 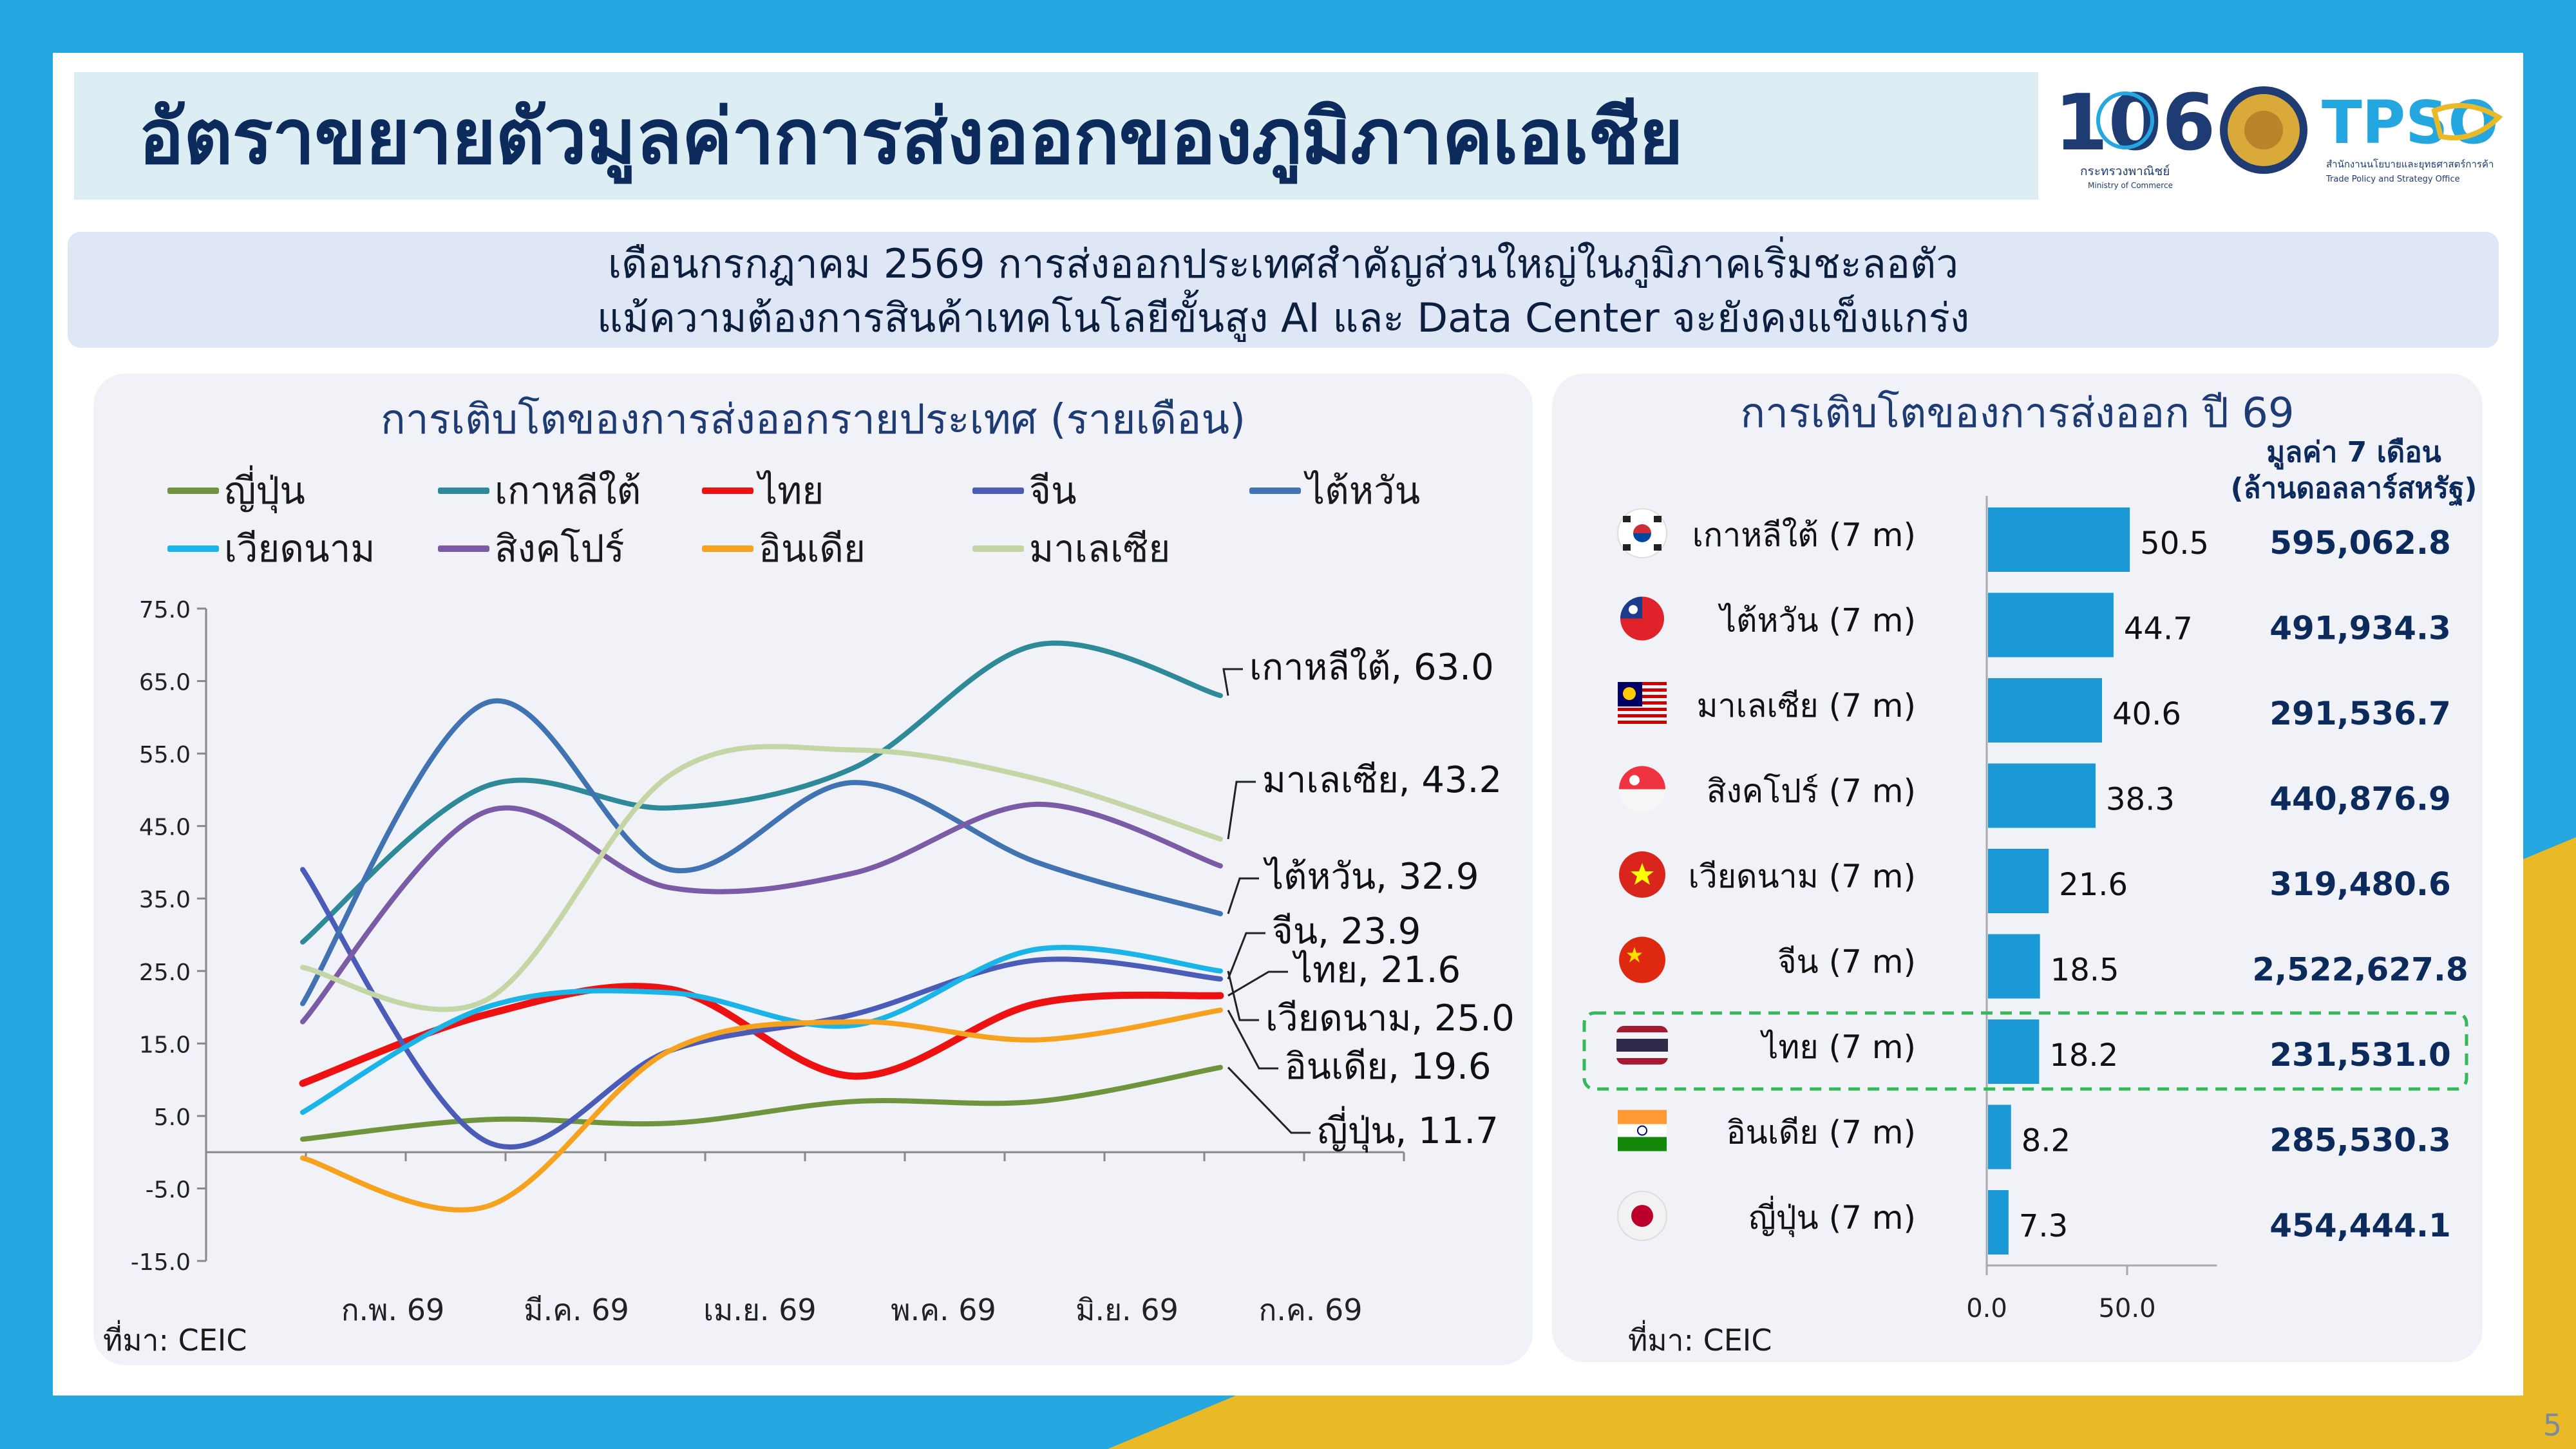 I want to click on series-end-label: มาเลเซีย, 43.2, so click(x=1382, y=780).